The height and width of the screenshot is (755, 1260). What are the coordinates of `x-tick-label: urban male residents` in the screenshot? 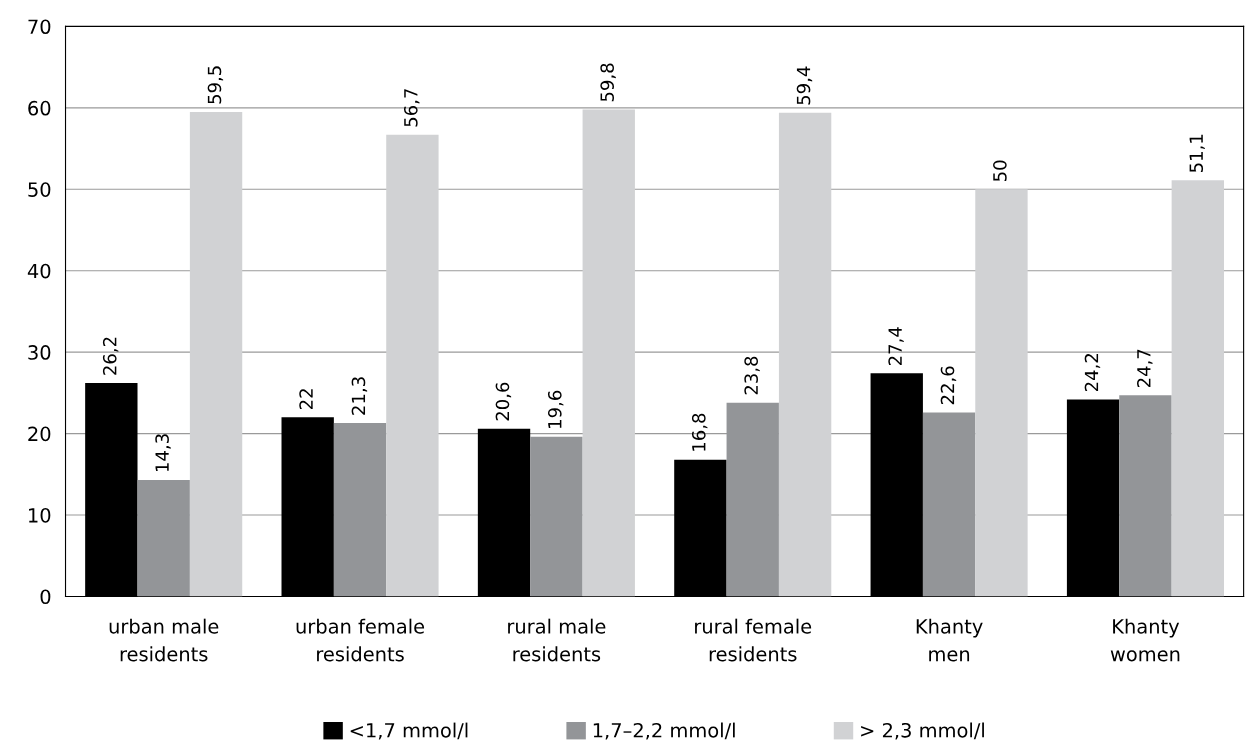 It's located at (164, 640).